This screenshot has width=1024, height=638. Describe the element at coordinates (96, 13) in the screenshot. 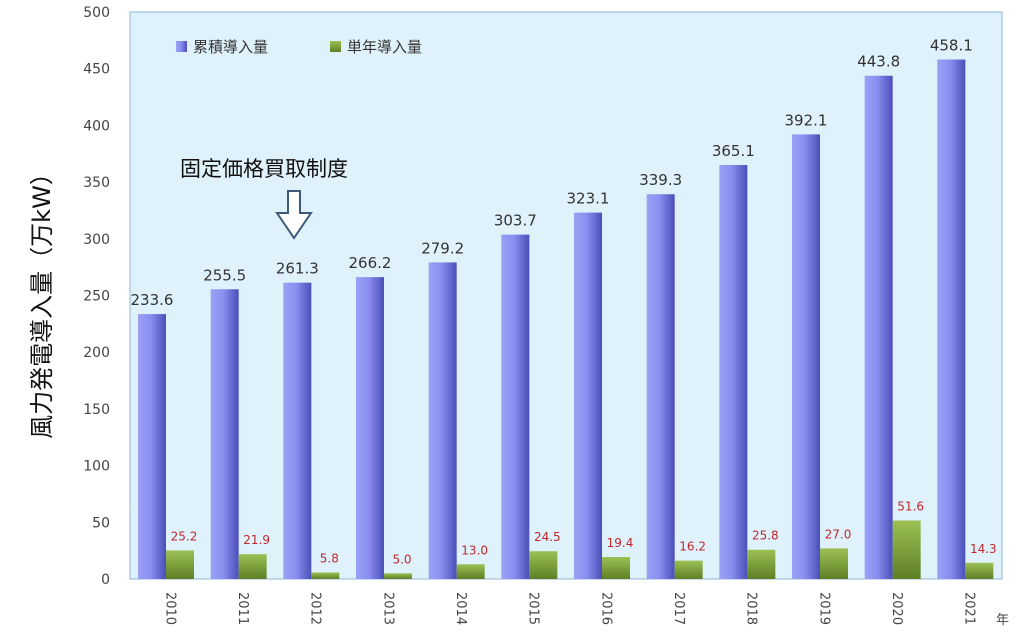

I see `y-tick-label: 500` at that location.